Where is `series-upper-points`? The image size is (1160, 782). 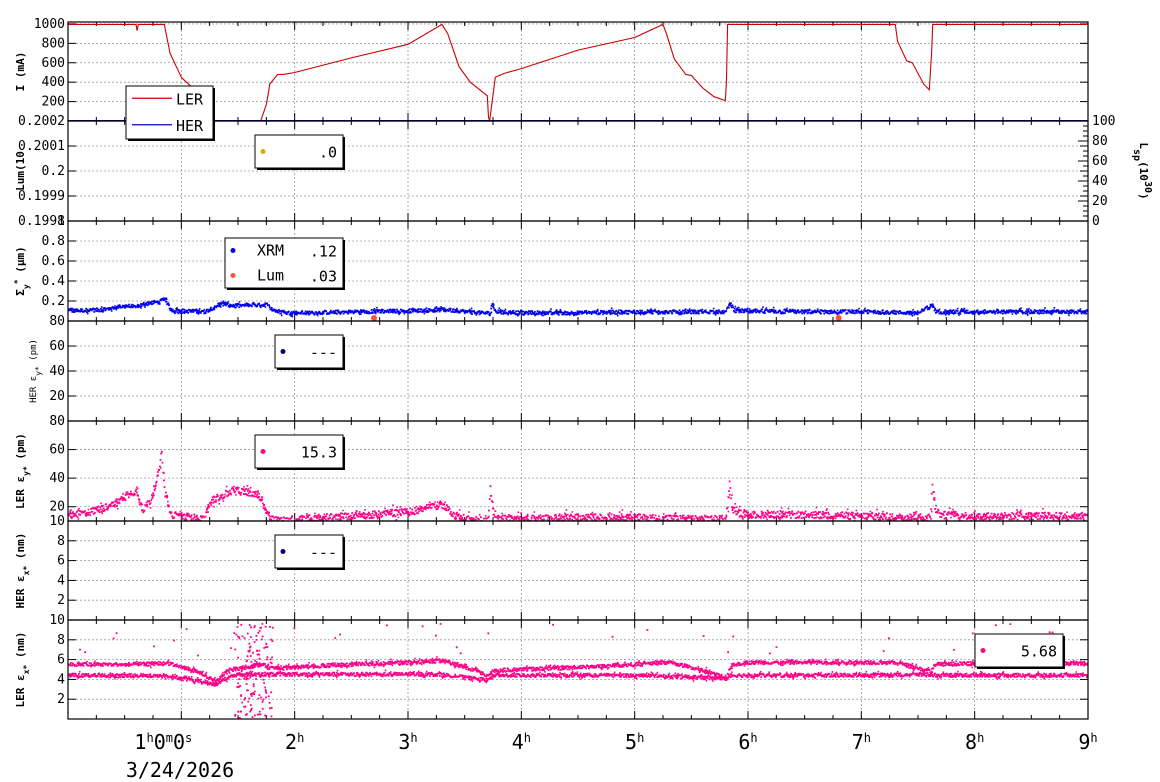
series-upper-points is located at coordinates (578, 670).